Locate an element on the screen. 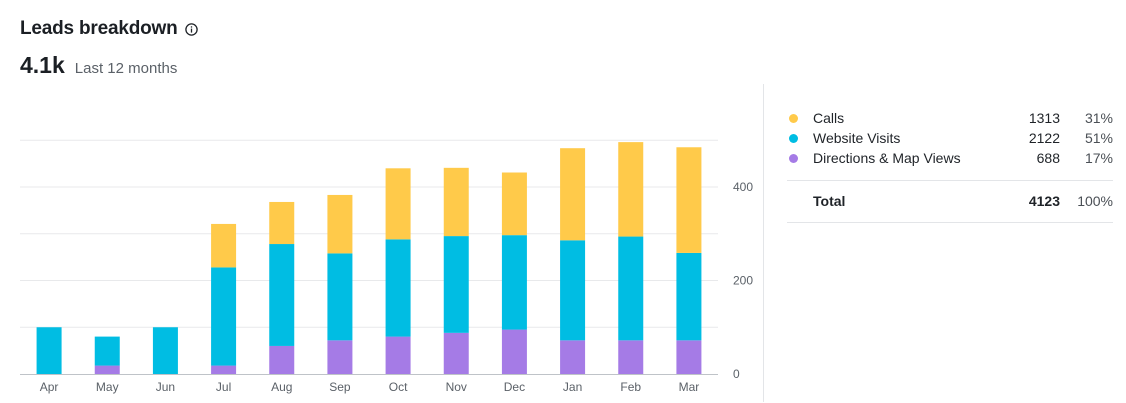  x-tick-label: Oct is located at coordinates (398, 387).